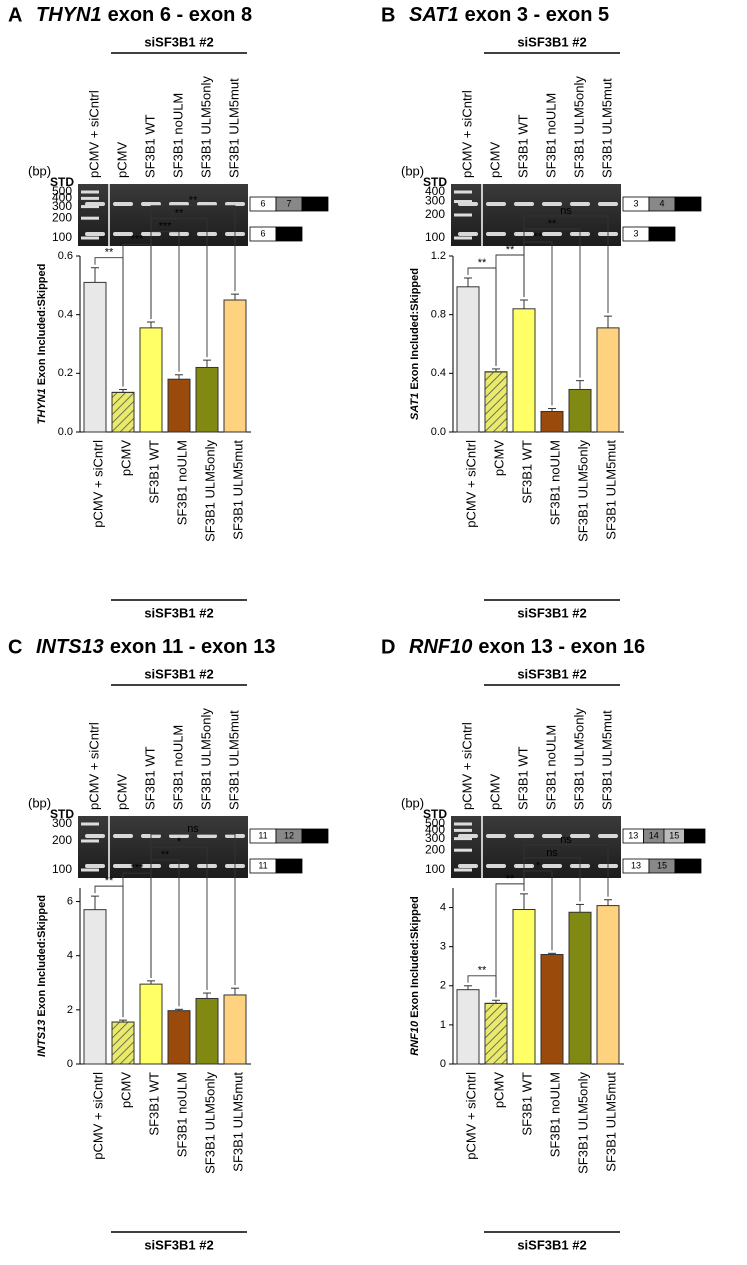  I want to click on size-label: 500, so click(62, 191).